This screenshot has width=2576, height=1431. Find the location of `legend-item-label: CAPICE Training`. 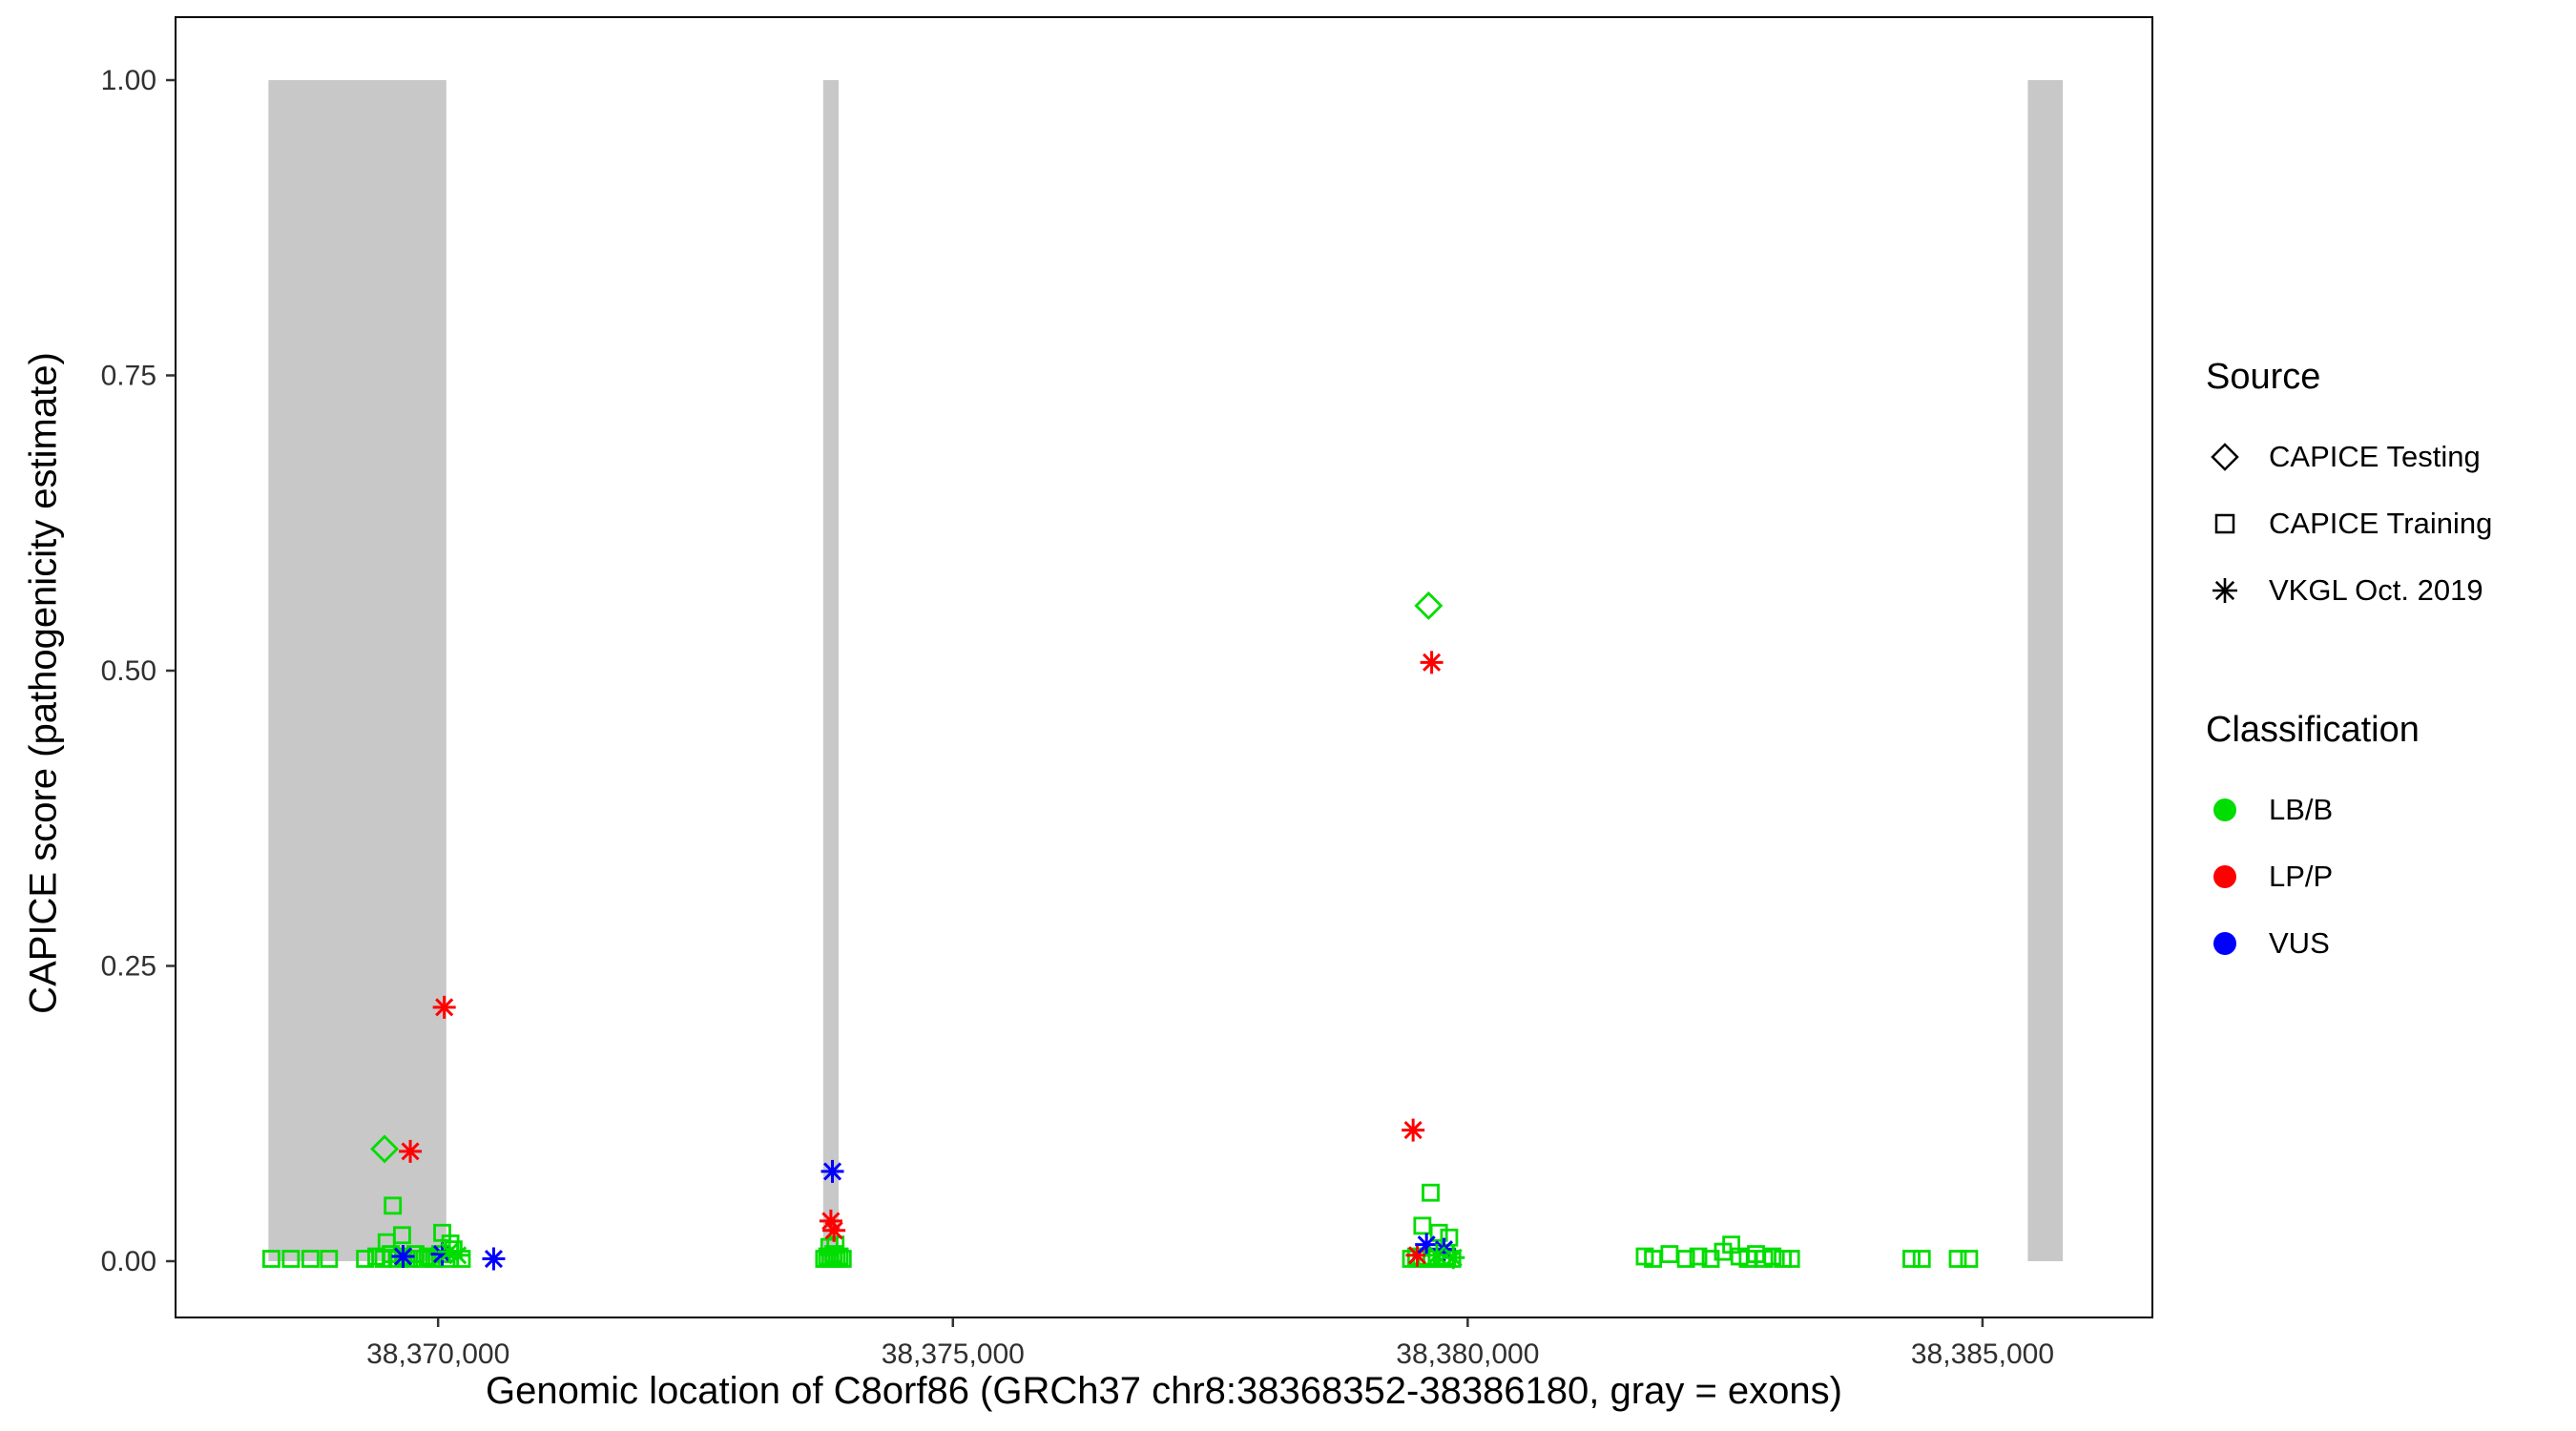

legend-item-label: CAPICE Training is located at coordinates (2381, 523).